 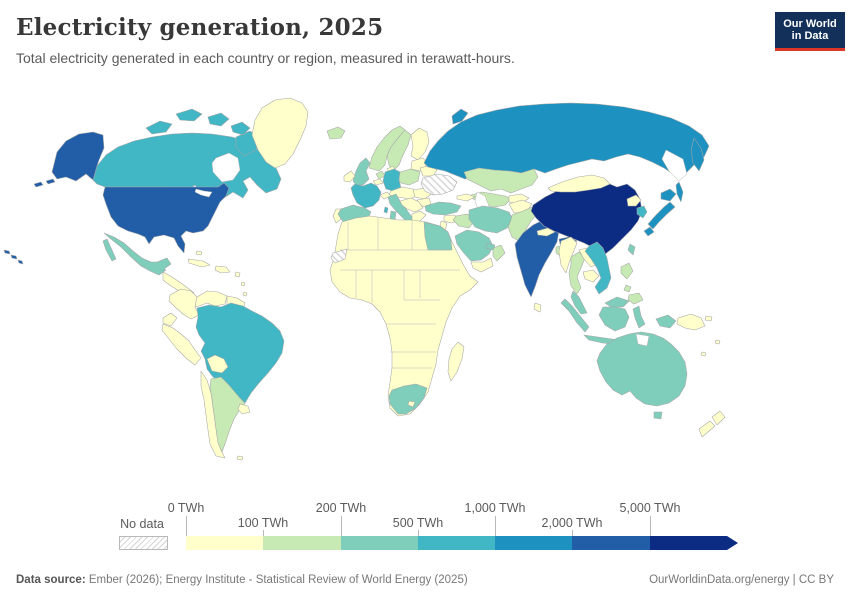 I want to click on country-bolivia, so click(x=217, y=364).